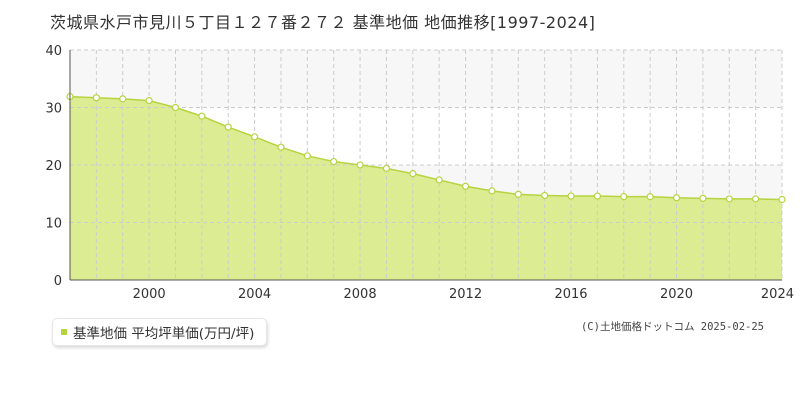 This screenshot has width=800, height=400. I want to click on legend-label: 基準地価 平均坪単価(万円/坪), so click(164, 334).